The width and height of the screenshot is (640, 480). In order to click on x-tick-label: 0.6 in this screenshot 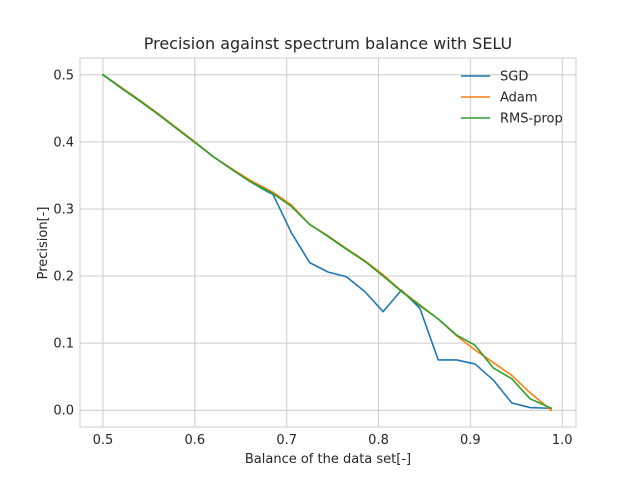, I will do `click(194, 440)`.